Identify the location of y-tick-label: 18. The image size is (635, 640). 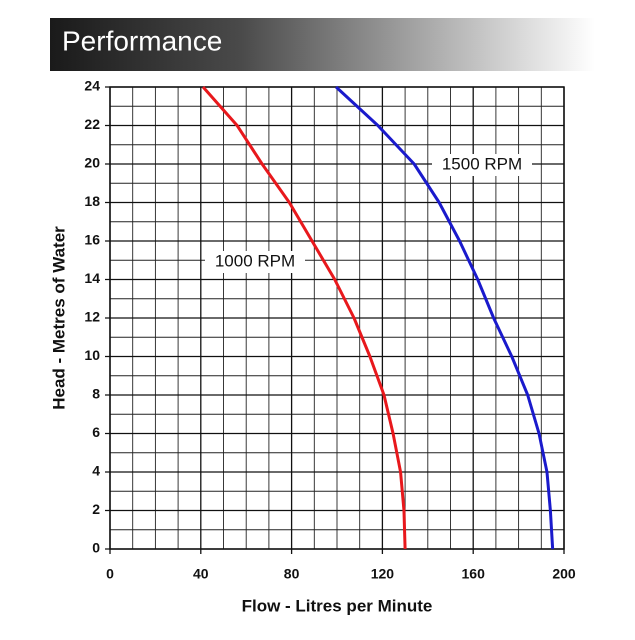
(92, 201).